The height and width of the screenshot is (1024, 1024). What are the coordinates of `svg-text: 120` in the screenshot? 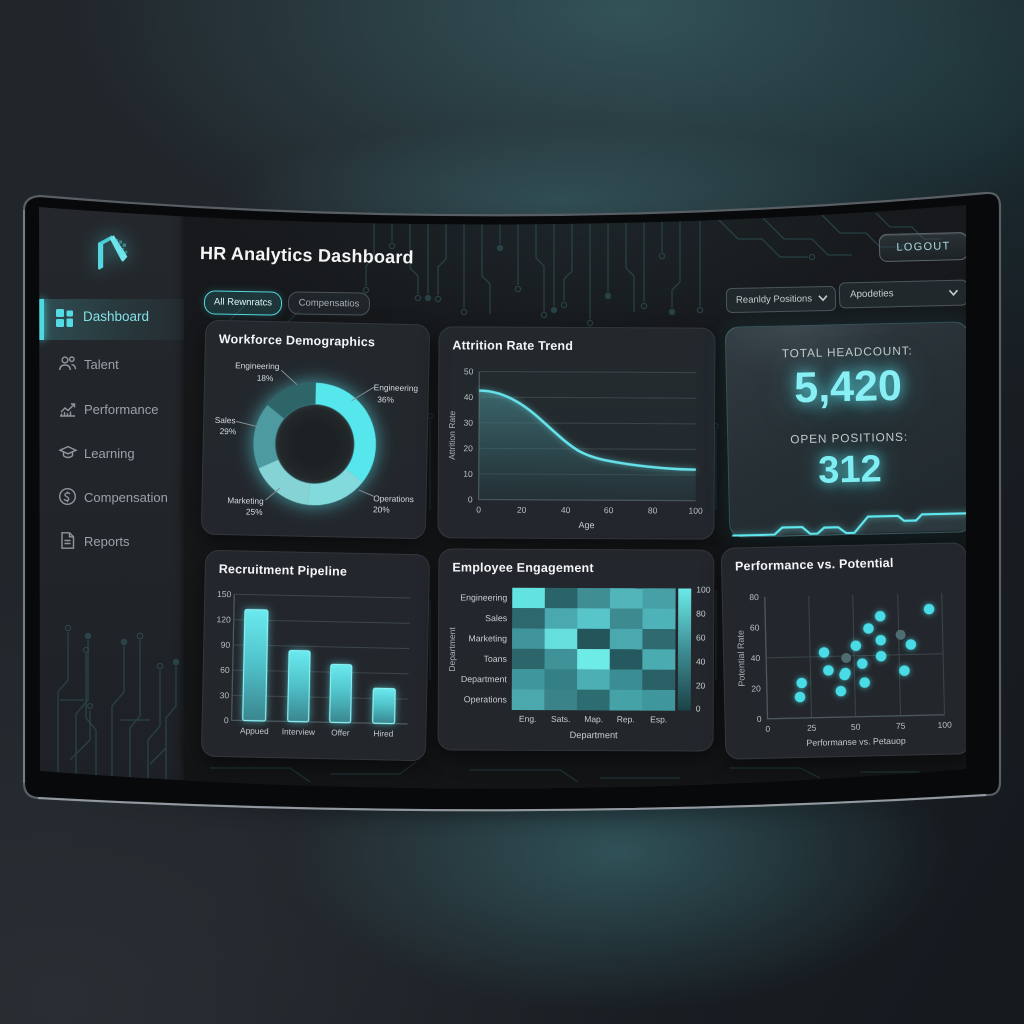 It's located at (223, 619).